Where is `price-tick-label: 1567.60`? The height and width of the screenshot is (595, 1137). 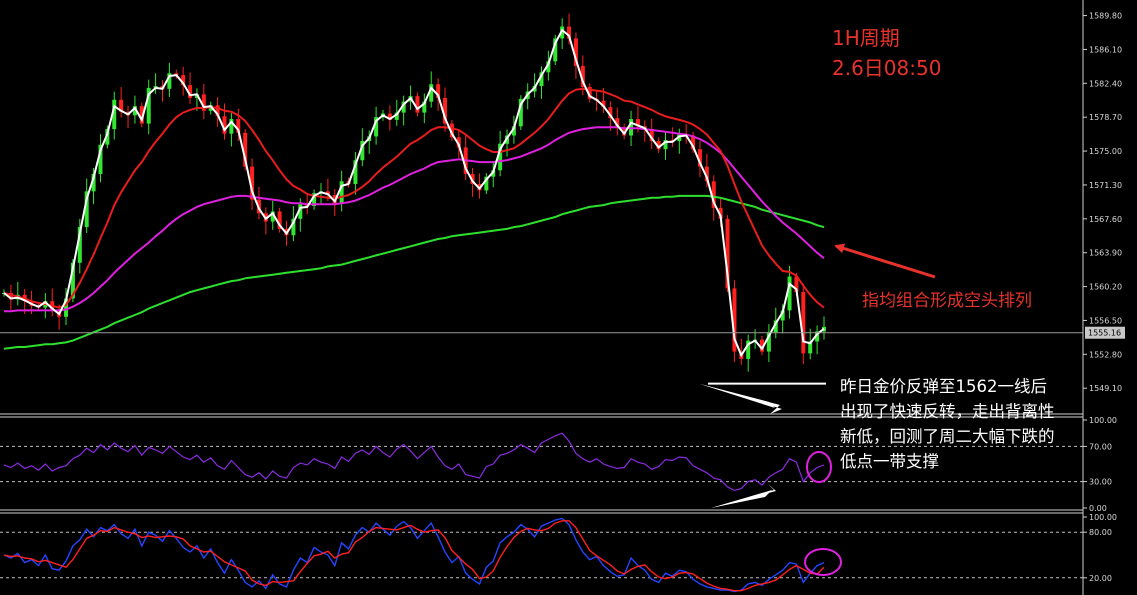
price-tick-label: 1567.60 is located at coordinates (1105, 219).